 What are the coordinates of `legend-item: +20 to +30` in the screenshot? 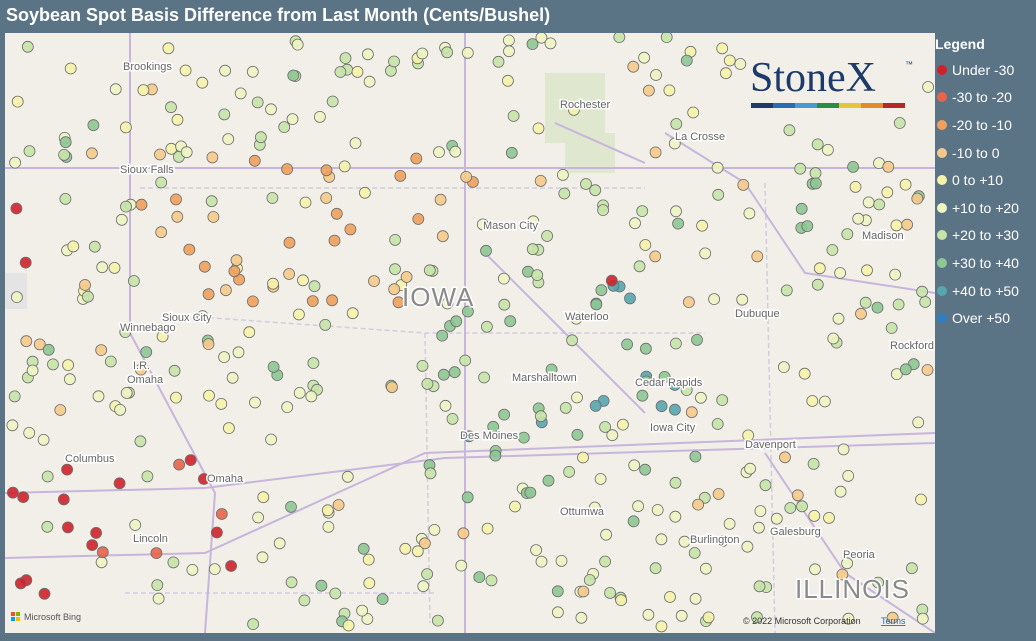 It's located at (985, 236).